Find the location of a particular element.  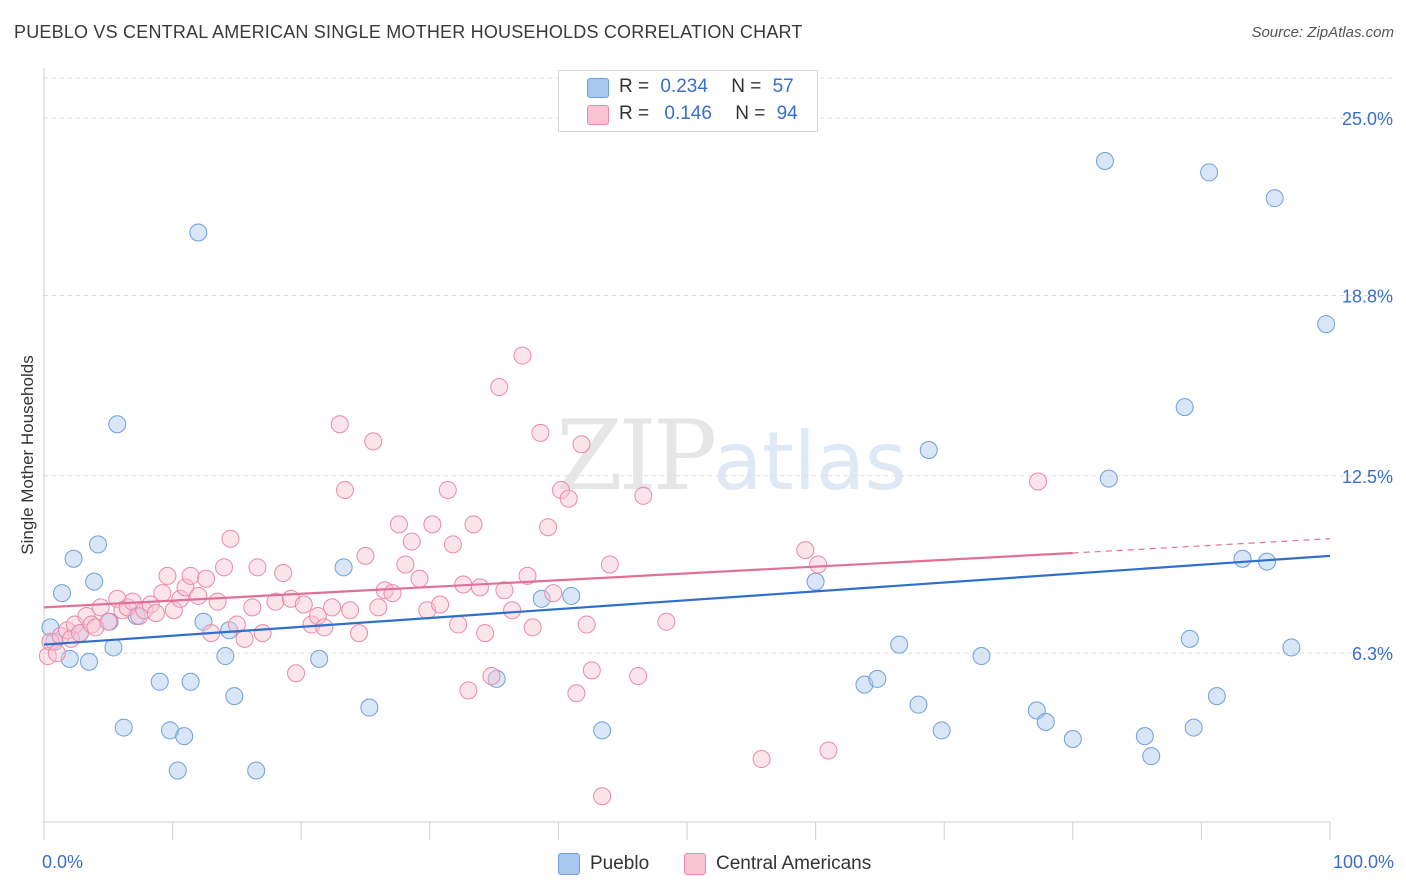

y-axis-title: Single Mother Households is located at coordinates (27, 455).